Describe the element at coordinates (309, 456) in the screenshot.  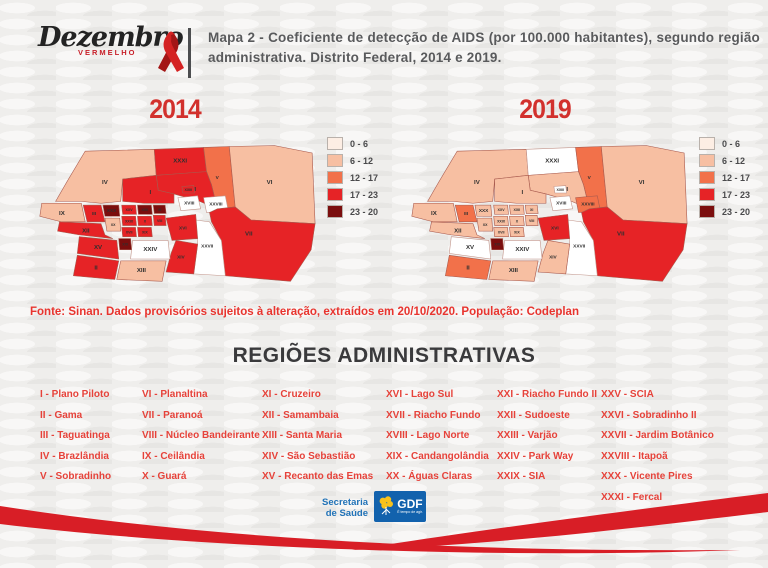
I see `region-list-item: XIV - São Sebastião` at that location.